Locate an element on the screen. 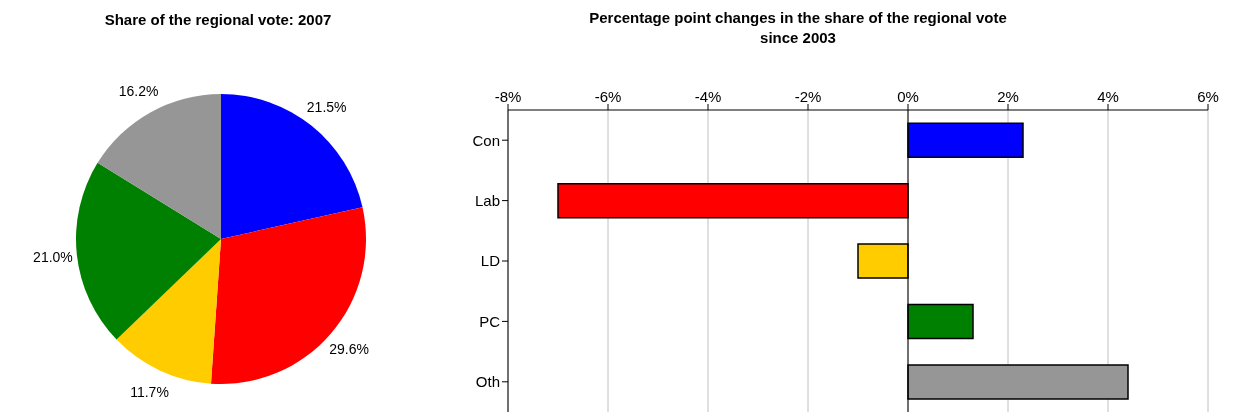 The width and height of the screenshot is (1244, 412). data-label: 16.2% is located at coordinates (138, 91).